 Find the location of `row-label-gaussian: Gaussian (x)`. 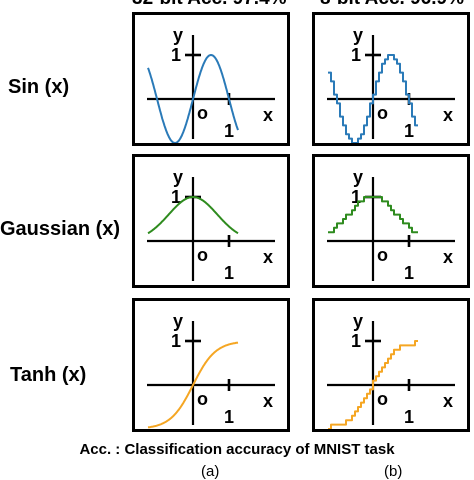

row-label-gaussian: Gaussian (x) is located at coordinates (60, 229).